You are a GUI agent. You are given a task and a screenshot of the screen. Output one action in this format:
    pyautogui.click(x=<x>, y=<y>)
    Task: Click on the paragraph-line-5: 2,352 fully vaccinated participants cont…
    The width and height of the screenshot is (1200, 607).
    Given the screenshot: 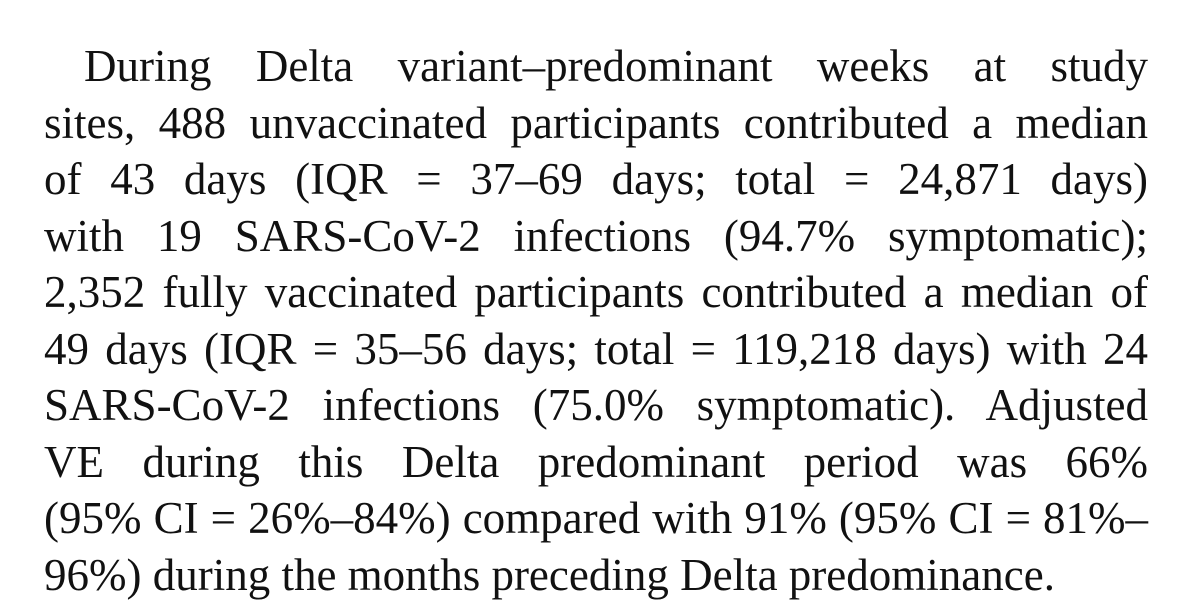 What is the action you would take?
    pyautogui.click(x=596, y=292)
    